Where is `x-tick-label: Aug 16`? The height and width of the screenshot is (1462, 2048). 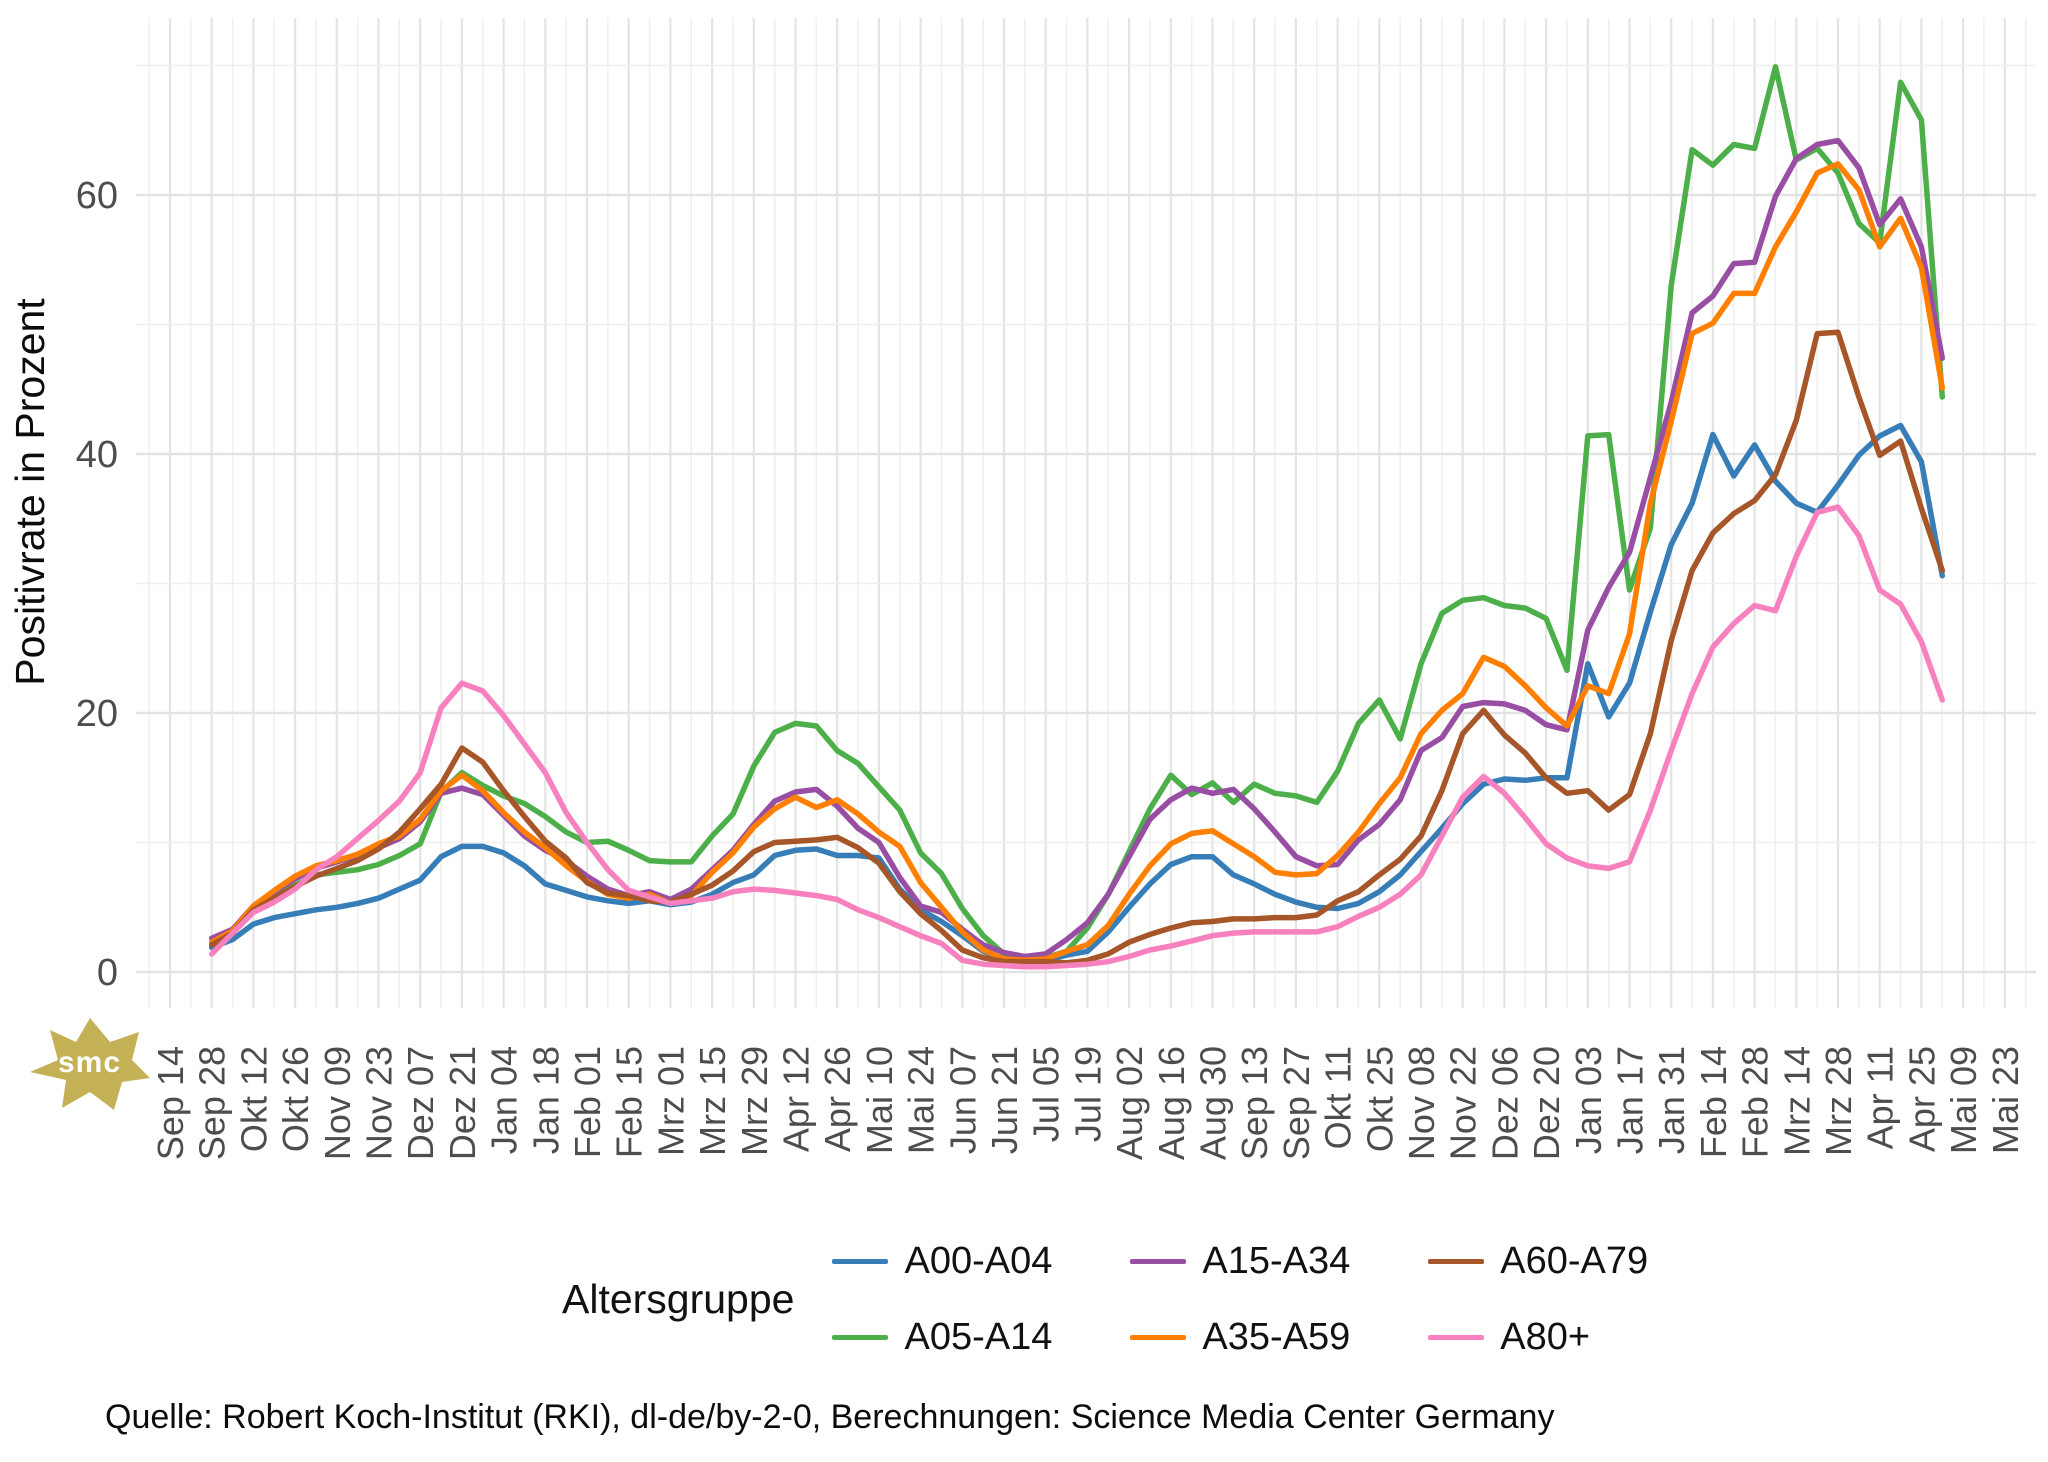 x-tick-label: Aug 16 is located at coordinates (1171, 1103).